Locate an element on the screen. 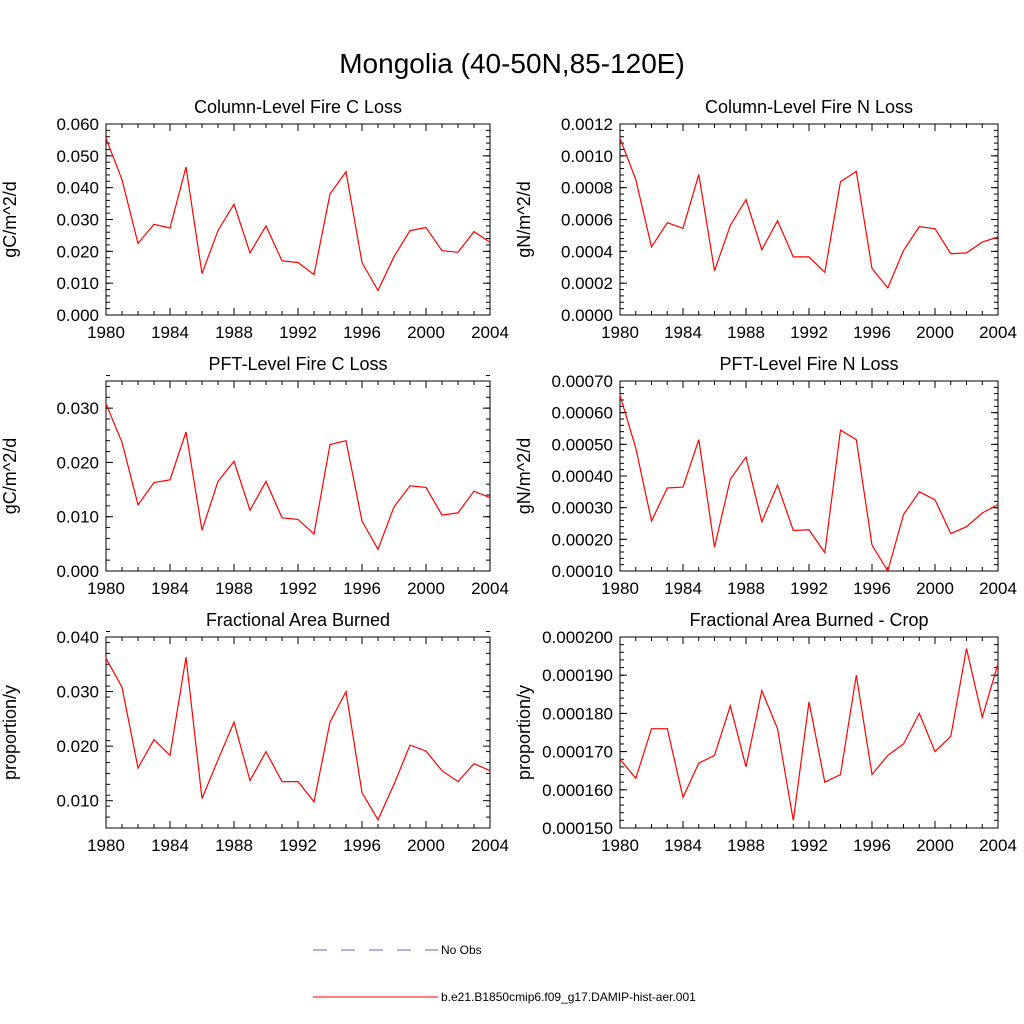 The image size is (1024, 1024). y-tick-label: 0.00020 is located at coordinates (582, 539).